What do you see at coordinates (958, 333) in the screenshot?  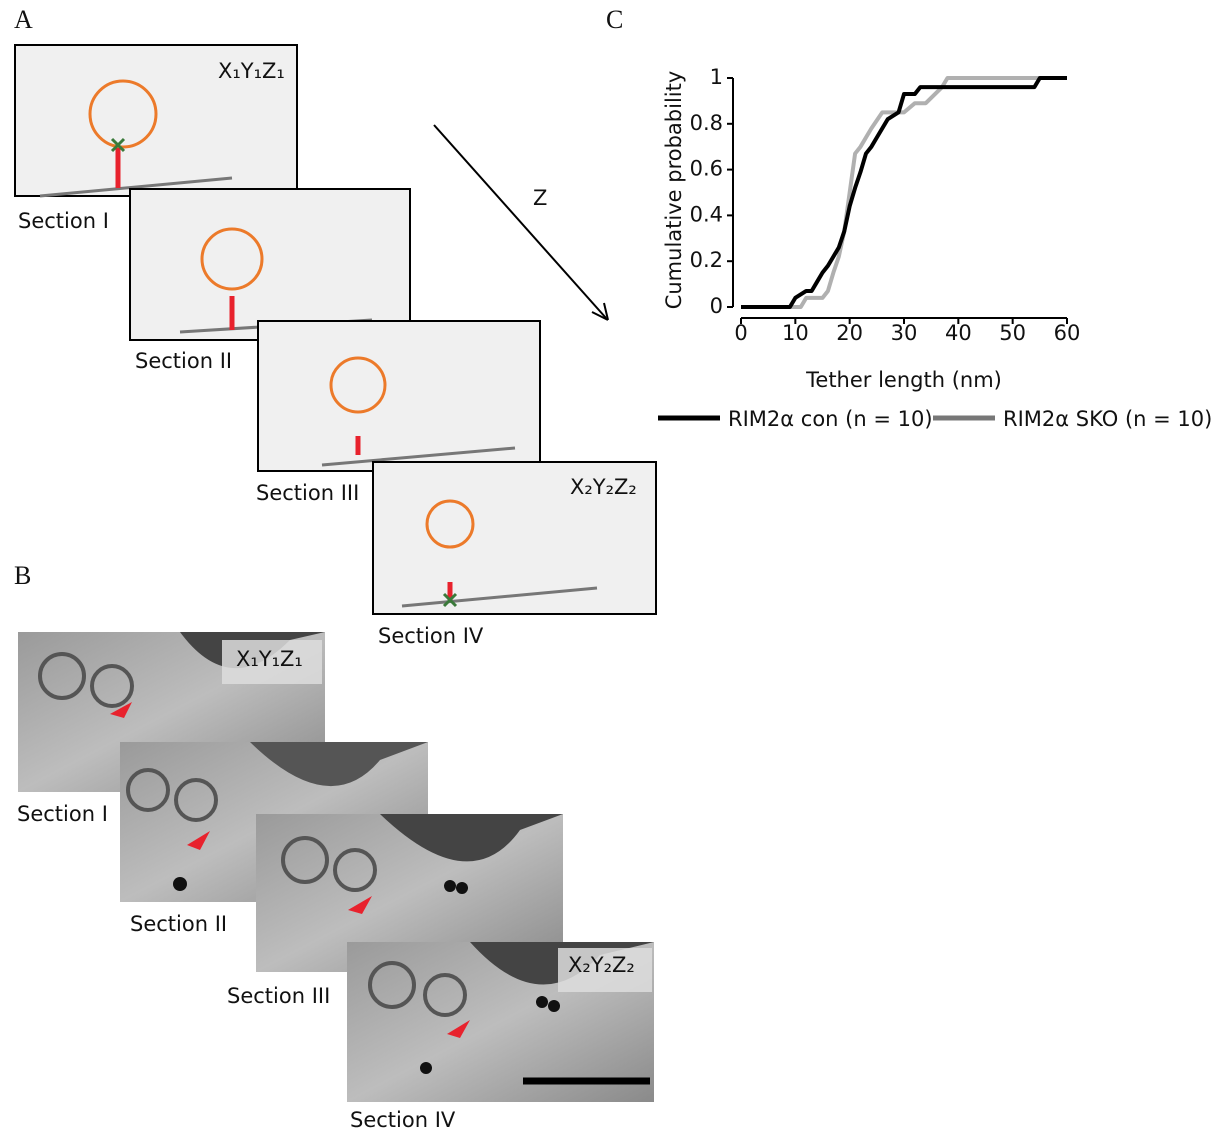 I see `x-tick-label: 40` at bounding box center [958, 333].